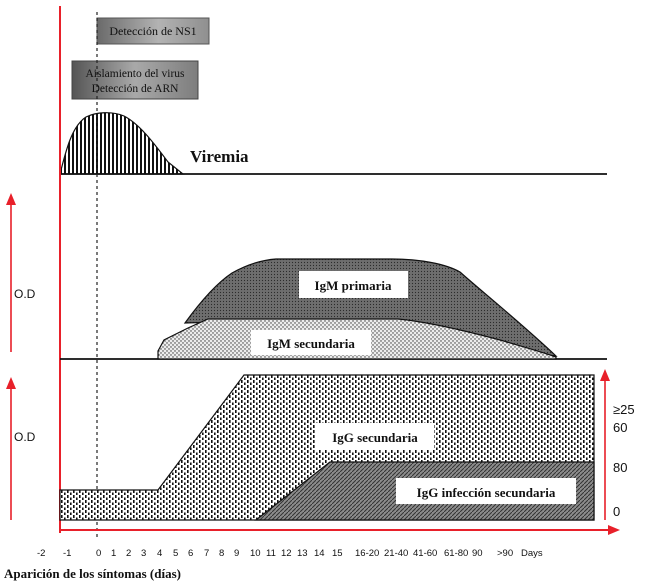  I want to click on igg-infeccion-label: IgG infección secundaria, so click(486, 492).